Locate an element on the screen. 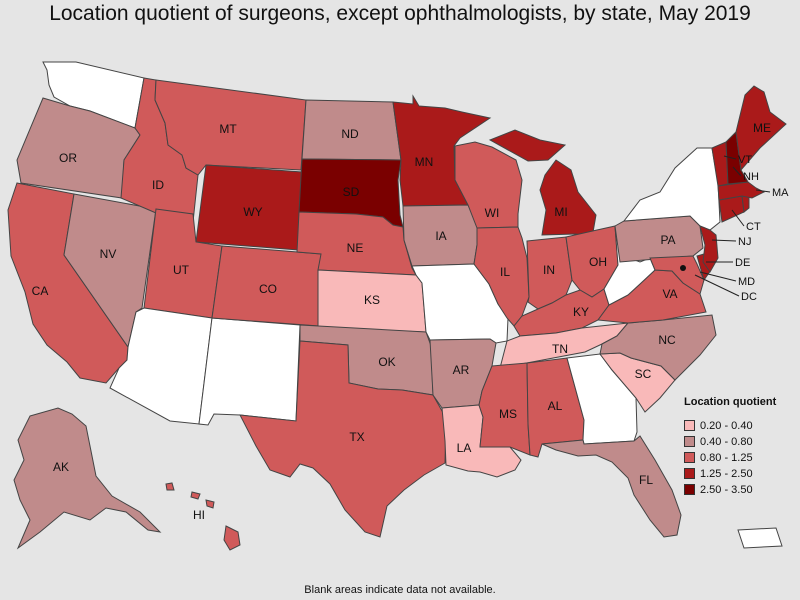 Image resolution: width=800 pixels, height=600 pixels. legend-row: 0.40 - 0.80 is located at coordinates (742, 441).